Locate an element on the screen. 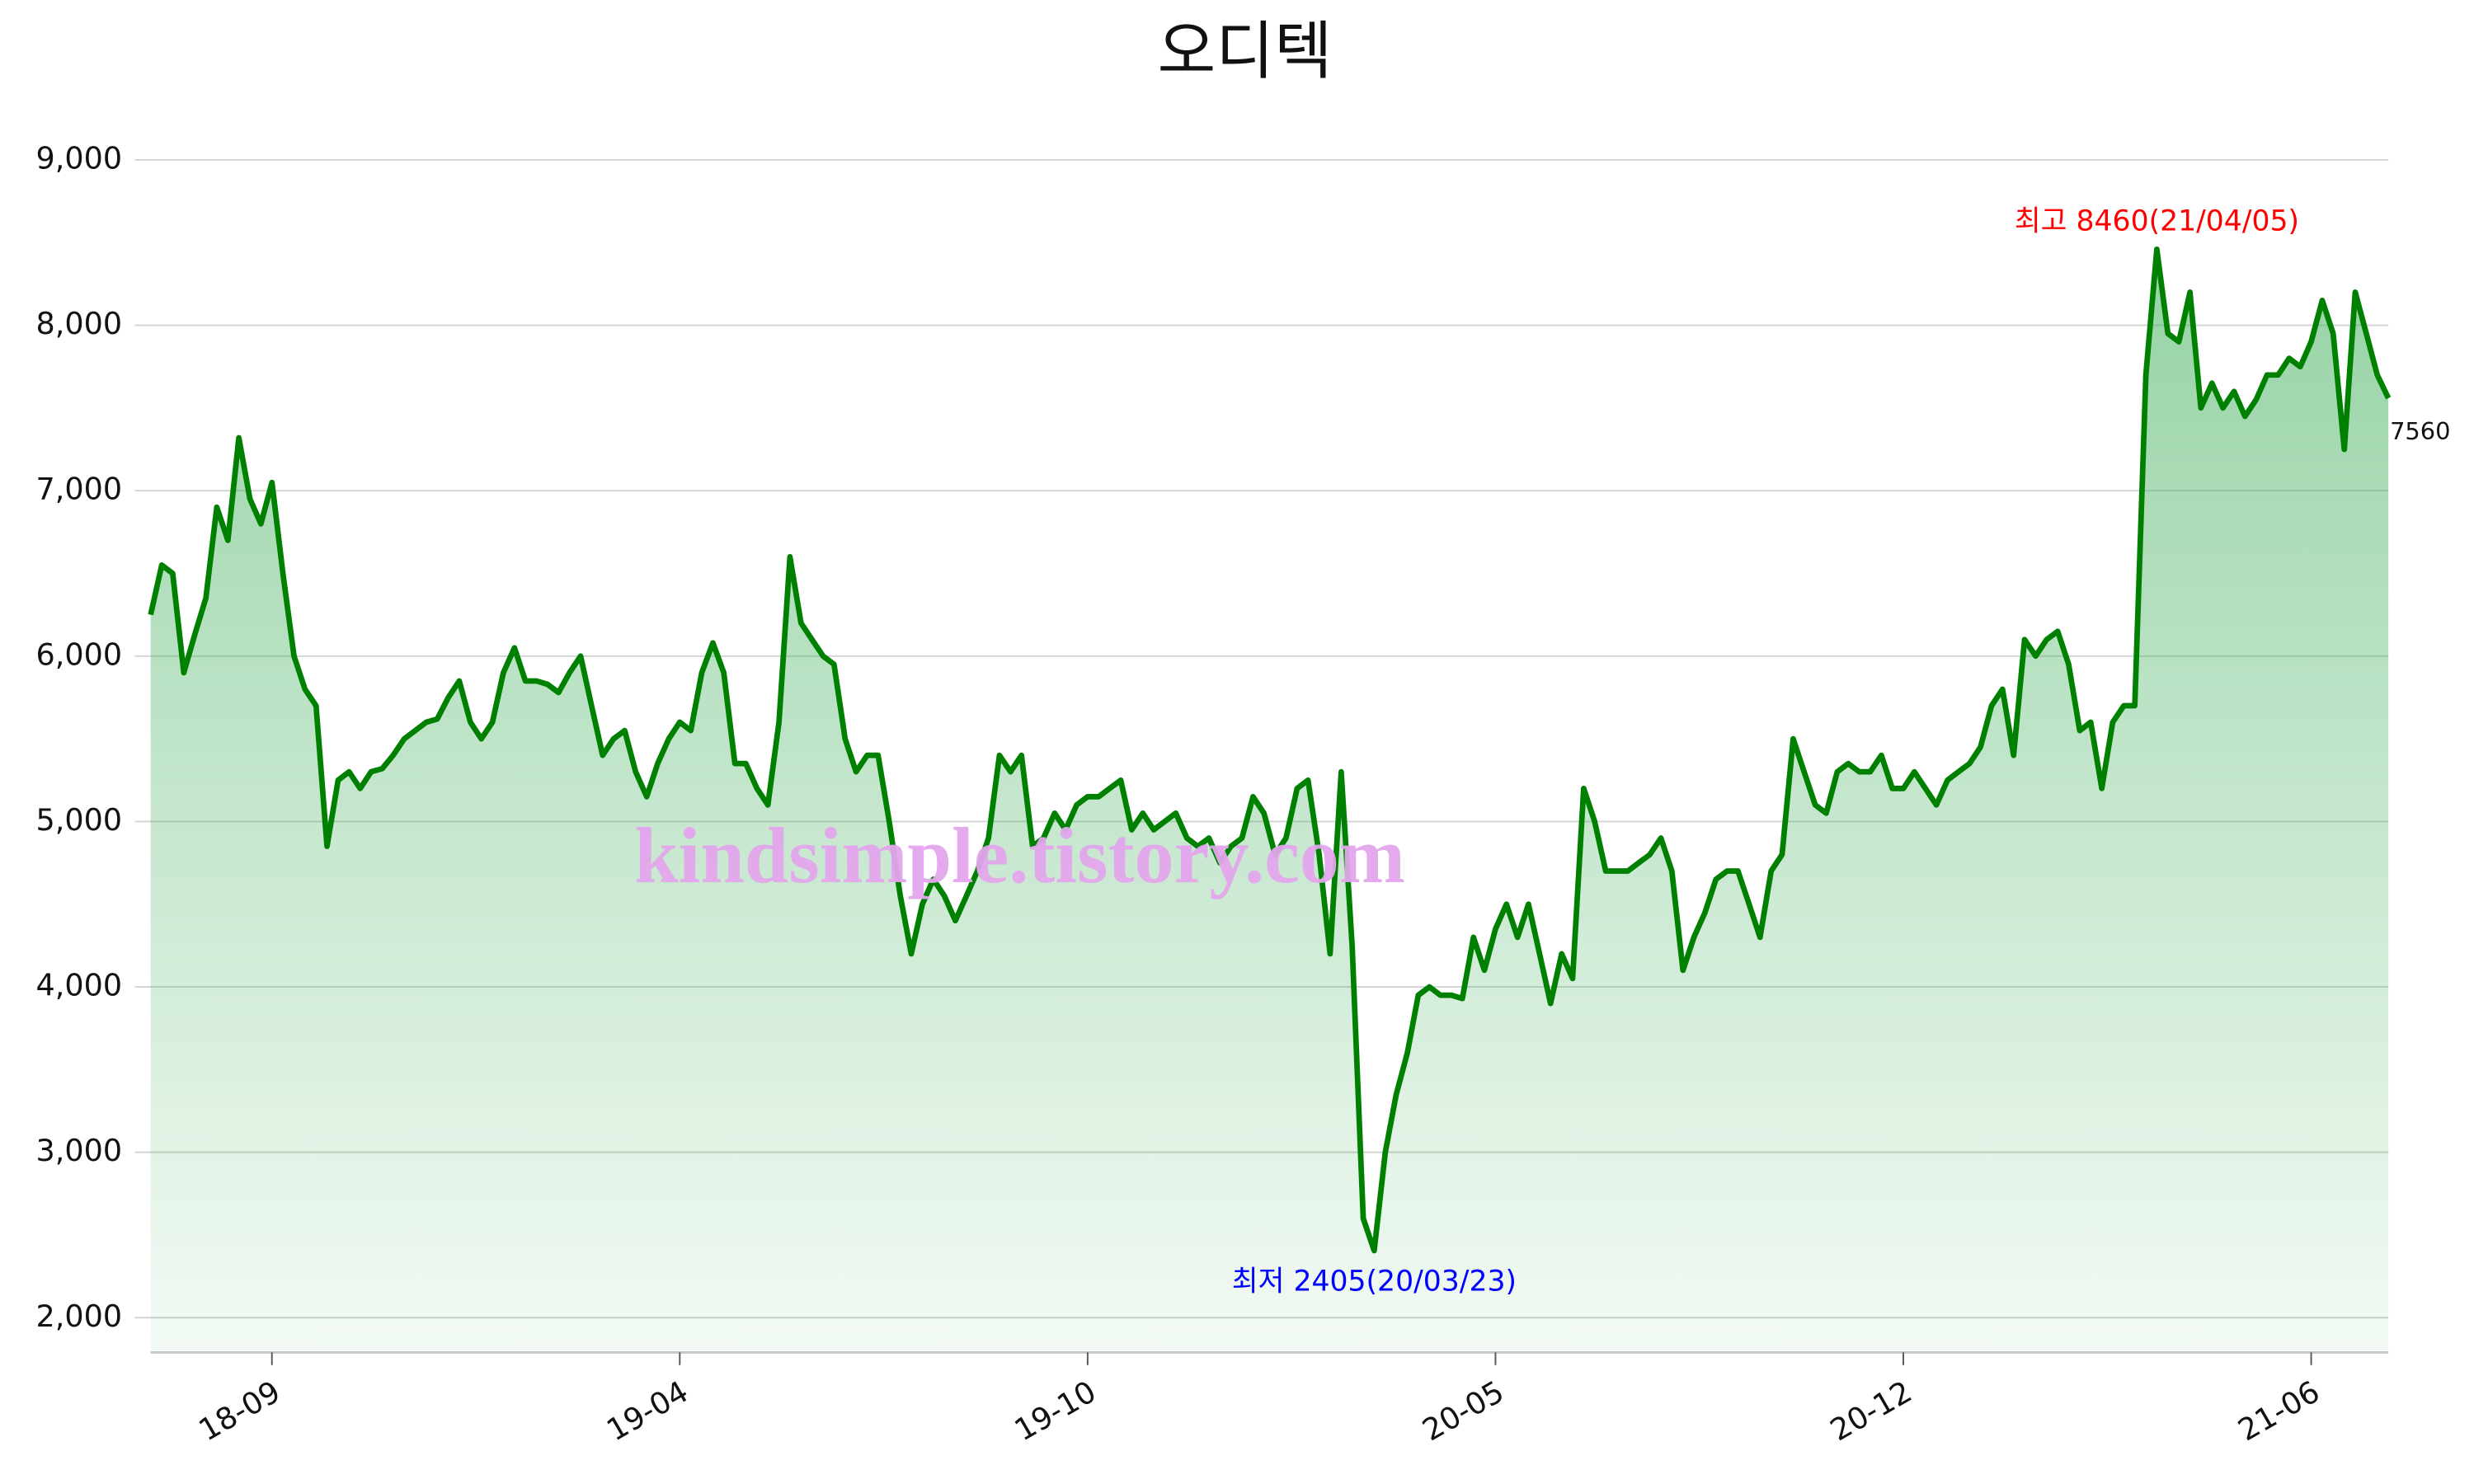 The width and height of the screenshot is (2474, 1484). x-tick-label: 21-06 is located at coordinates (2279, 1411).